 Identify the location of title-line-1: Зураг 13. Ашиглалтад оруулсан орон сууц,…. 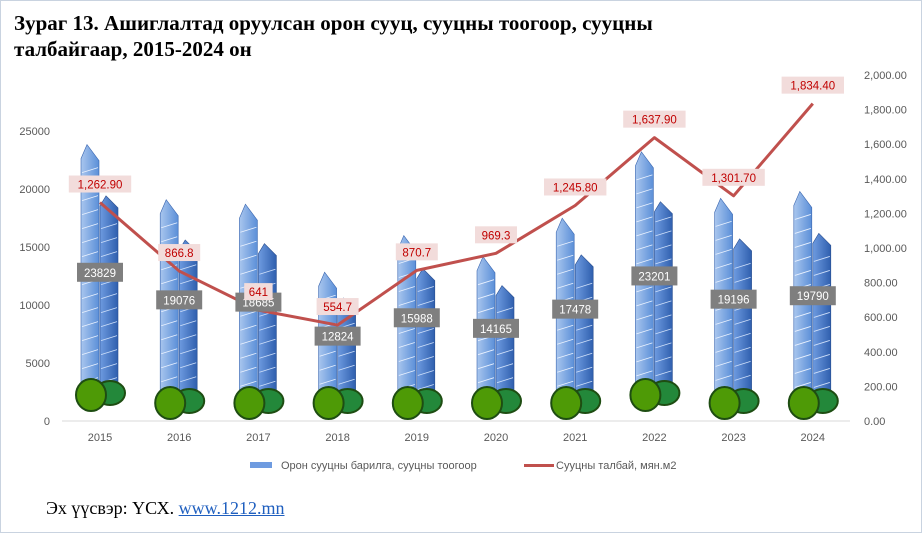
(333, 23).